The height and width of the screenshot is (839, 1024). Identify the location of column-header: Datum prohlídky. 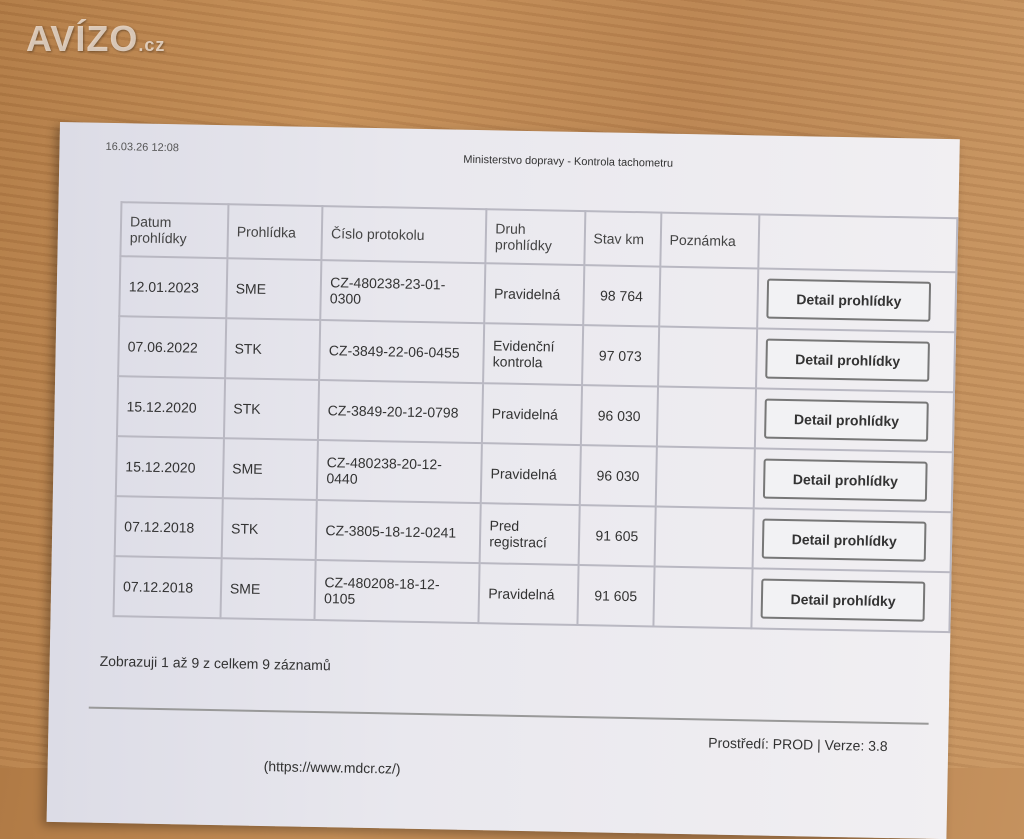
(174, 230).